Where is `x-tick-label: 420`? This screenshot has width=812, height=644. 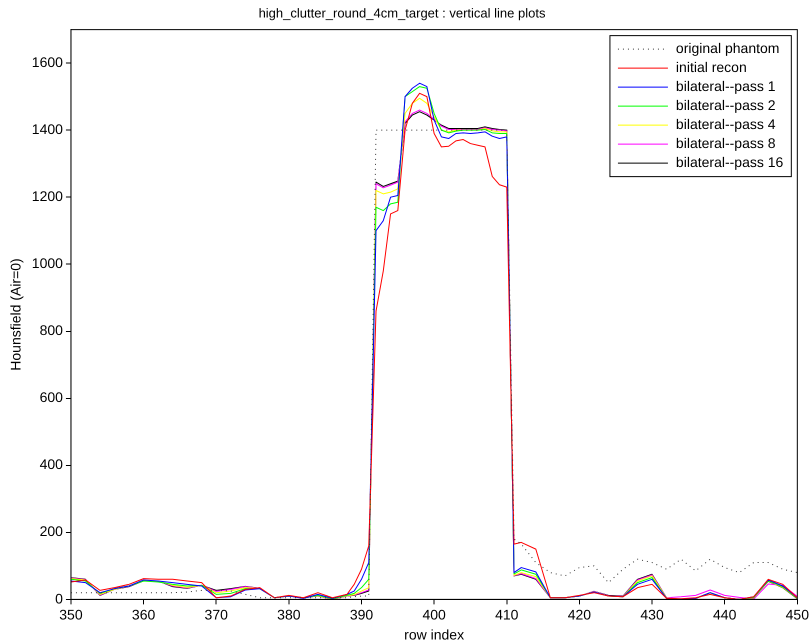 x-tick-label: 420 is located at coordinates (580, 614).